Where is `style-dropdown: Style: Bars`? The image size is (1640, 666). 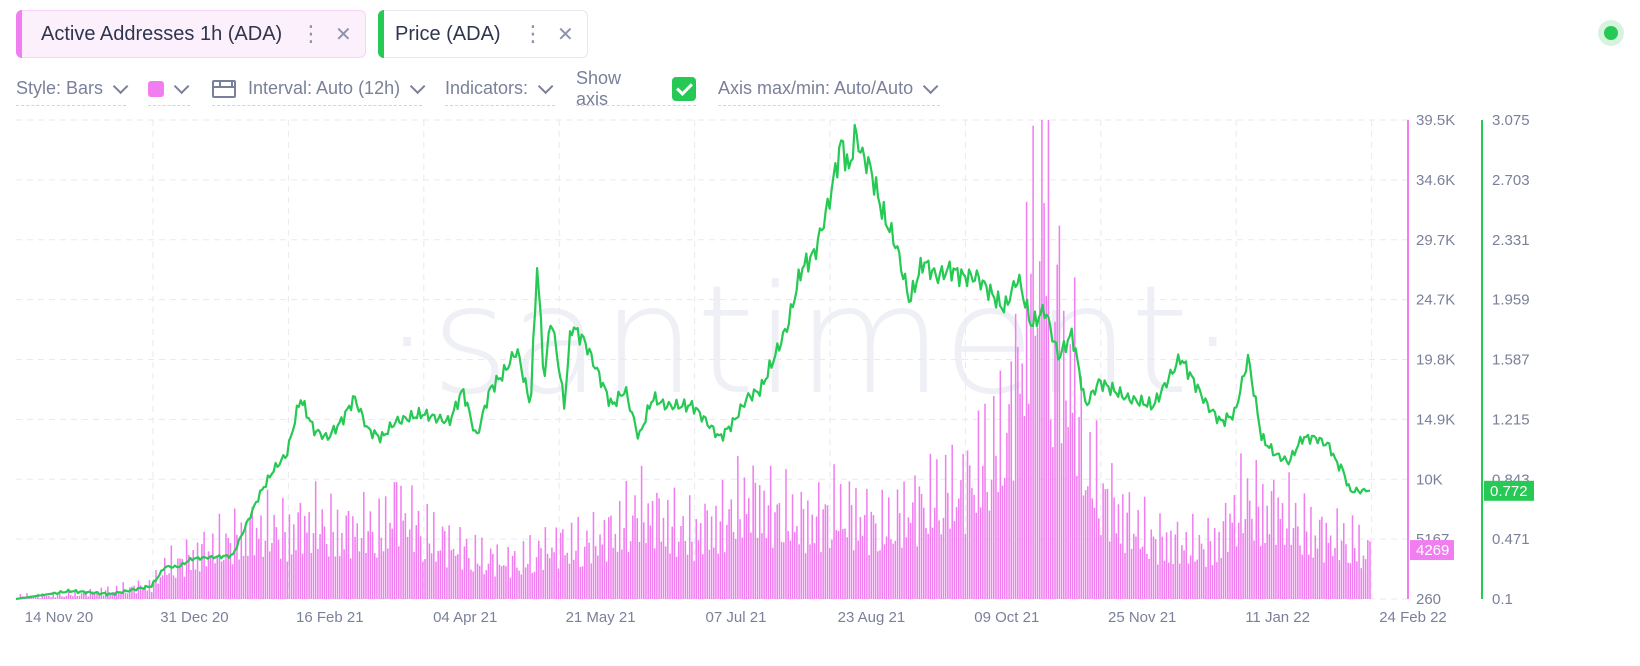
style-dropdown: Style: Bars is located at coordinates (72, 91).